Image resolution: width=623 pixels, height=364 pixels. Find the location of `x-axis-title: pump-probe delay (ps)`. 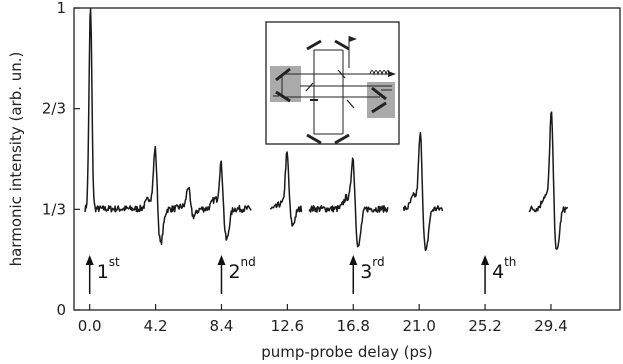

x-axis-title: pump-probe delay (ps) is located at coordinates (346, 352).